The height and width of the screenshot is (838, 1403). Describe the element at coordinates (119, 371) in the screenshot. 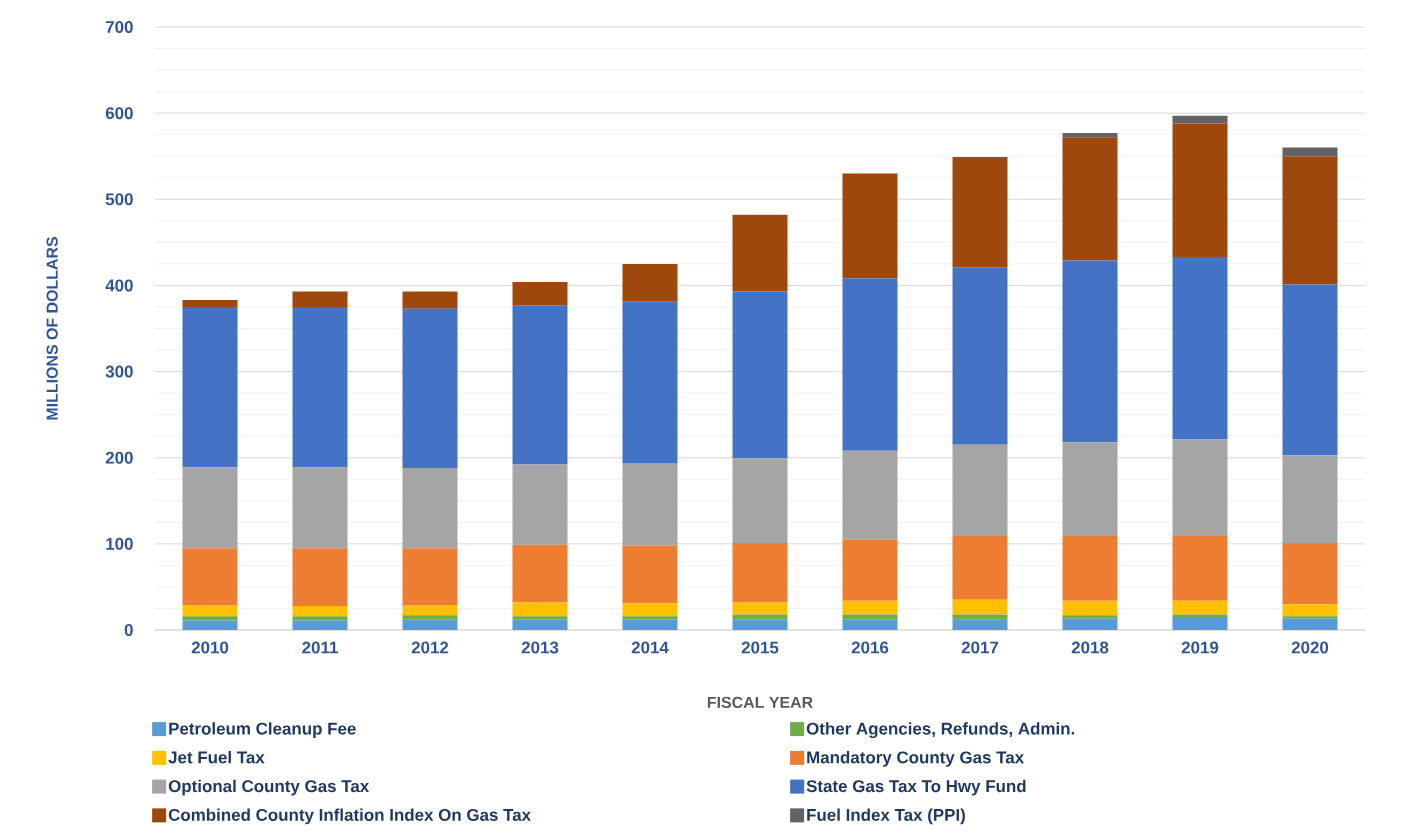

I see `y-tick-label: 300` at that location.